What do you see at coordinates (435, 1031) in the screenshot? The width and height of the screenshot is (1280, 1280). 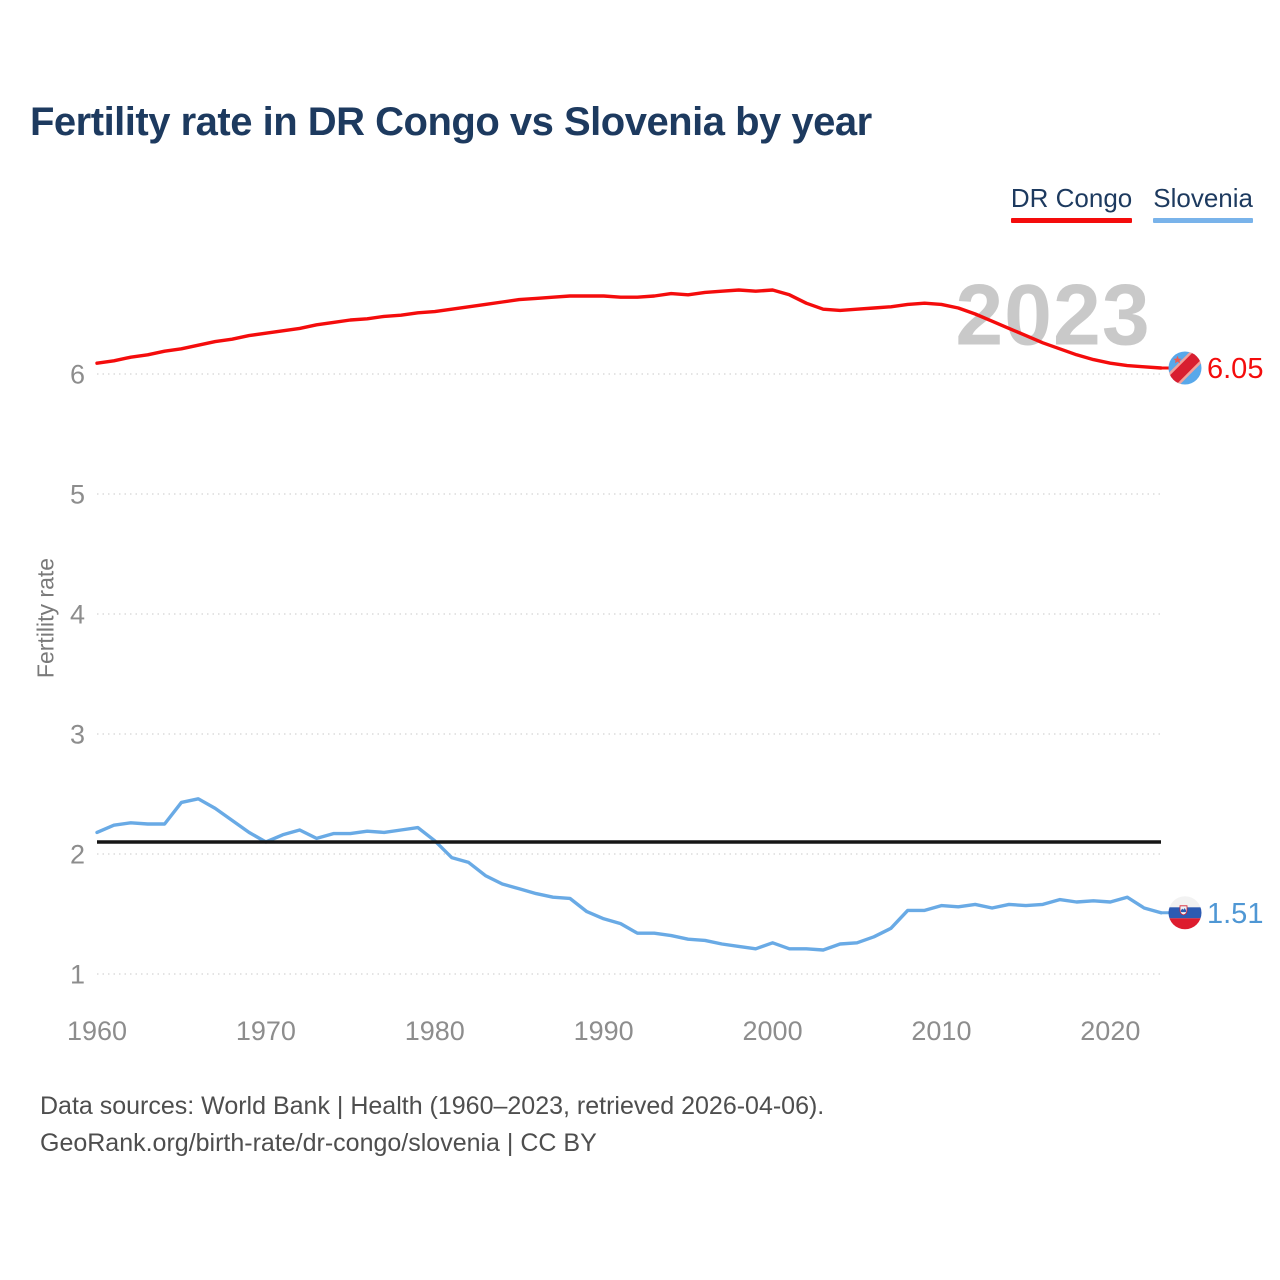 I see `x-tick-label: 1980` at bounding box center [435, 1031].